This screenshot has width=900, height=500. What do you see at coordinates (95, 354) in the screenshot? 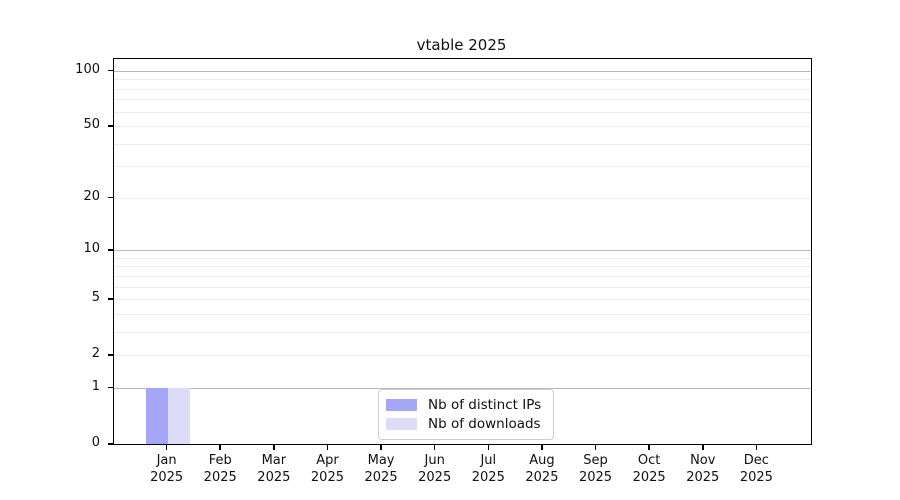
I see `y-tick-label: 2` at bounding box center [95, 354].